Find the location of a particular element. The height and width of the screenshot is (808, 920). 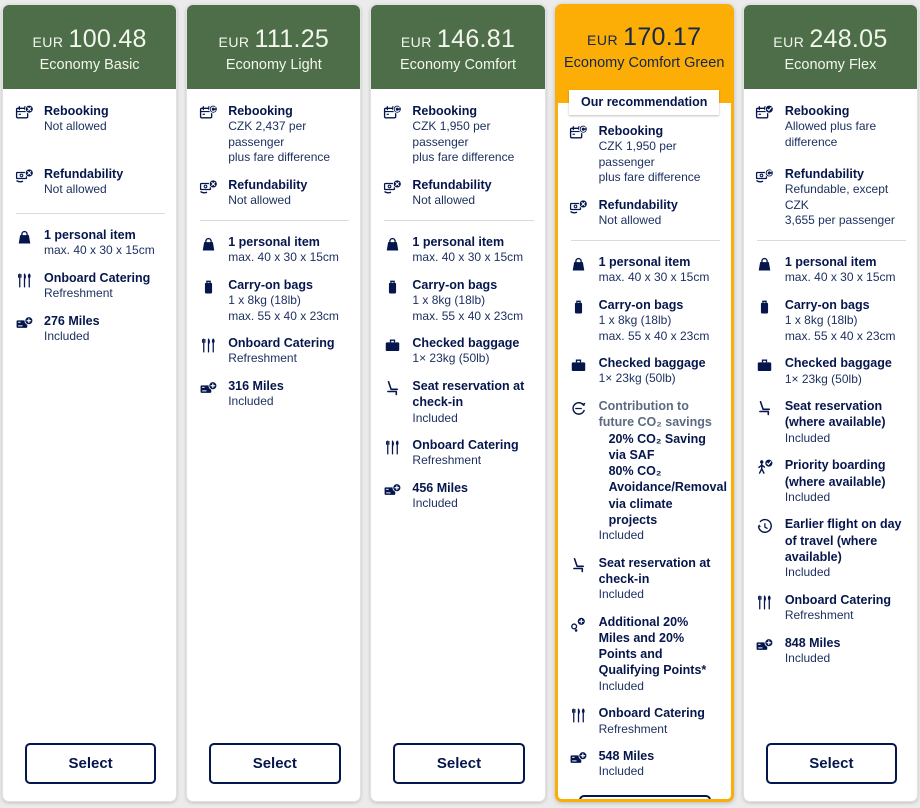

priority-boarding-icon is located at coordinates (765, 481).